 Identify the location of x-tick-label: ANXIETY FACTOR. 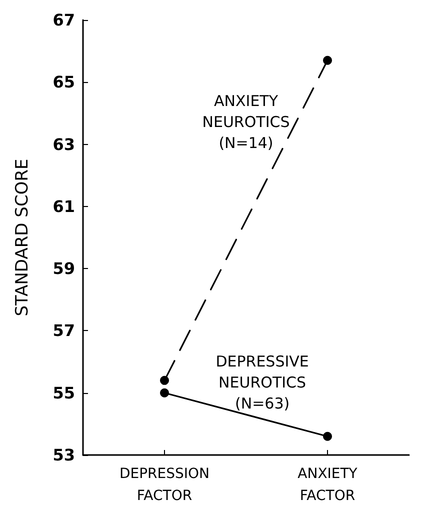
(328, 485).